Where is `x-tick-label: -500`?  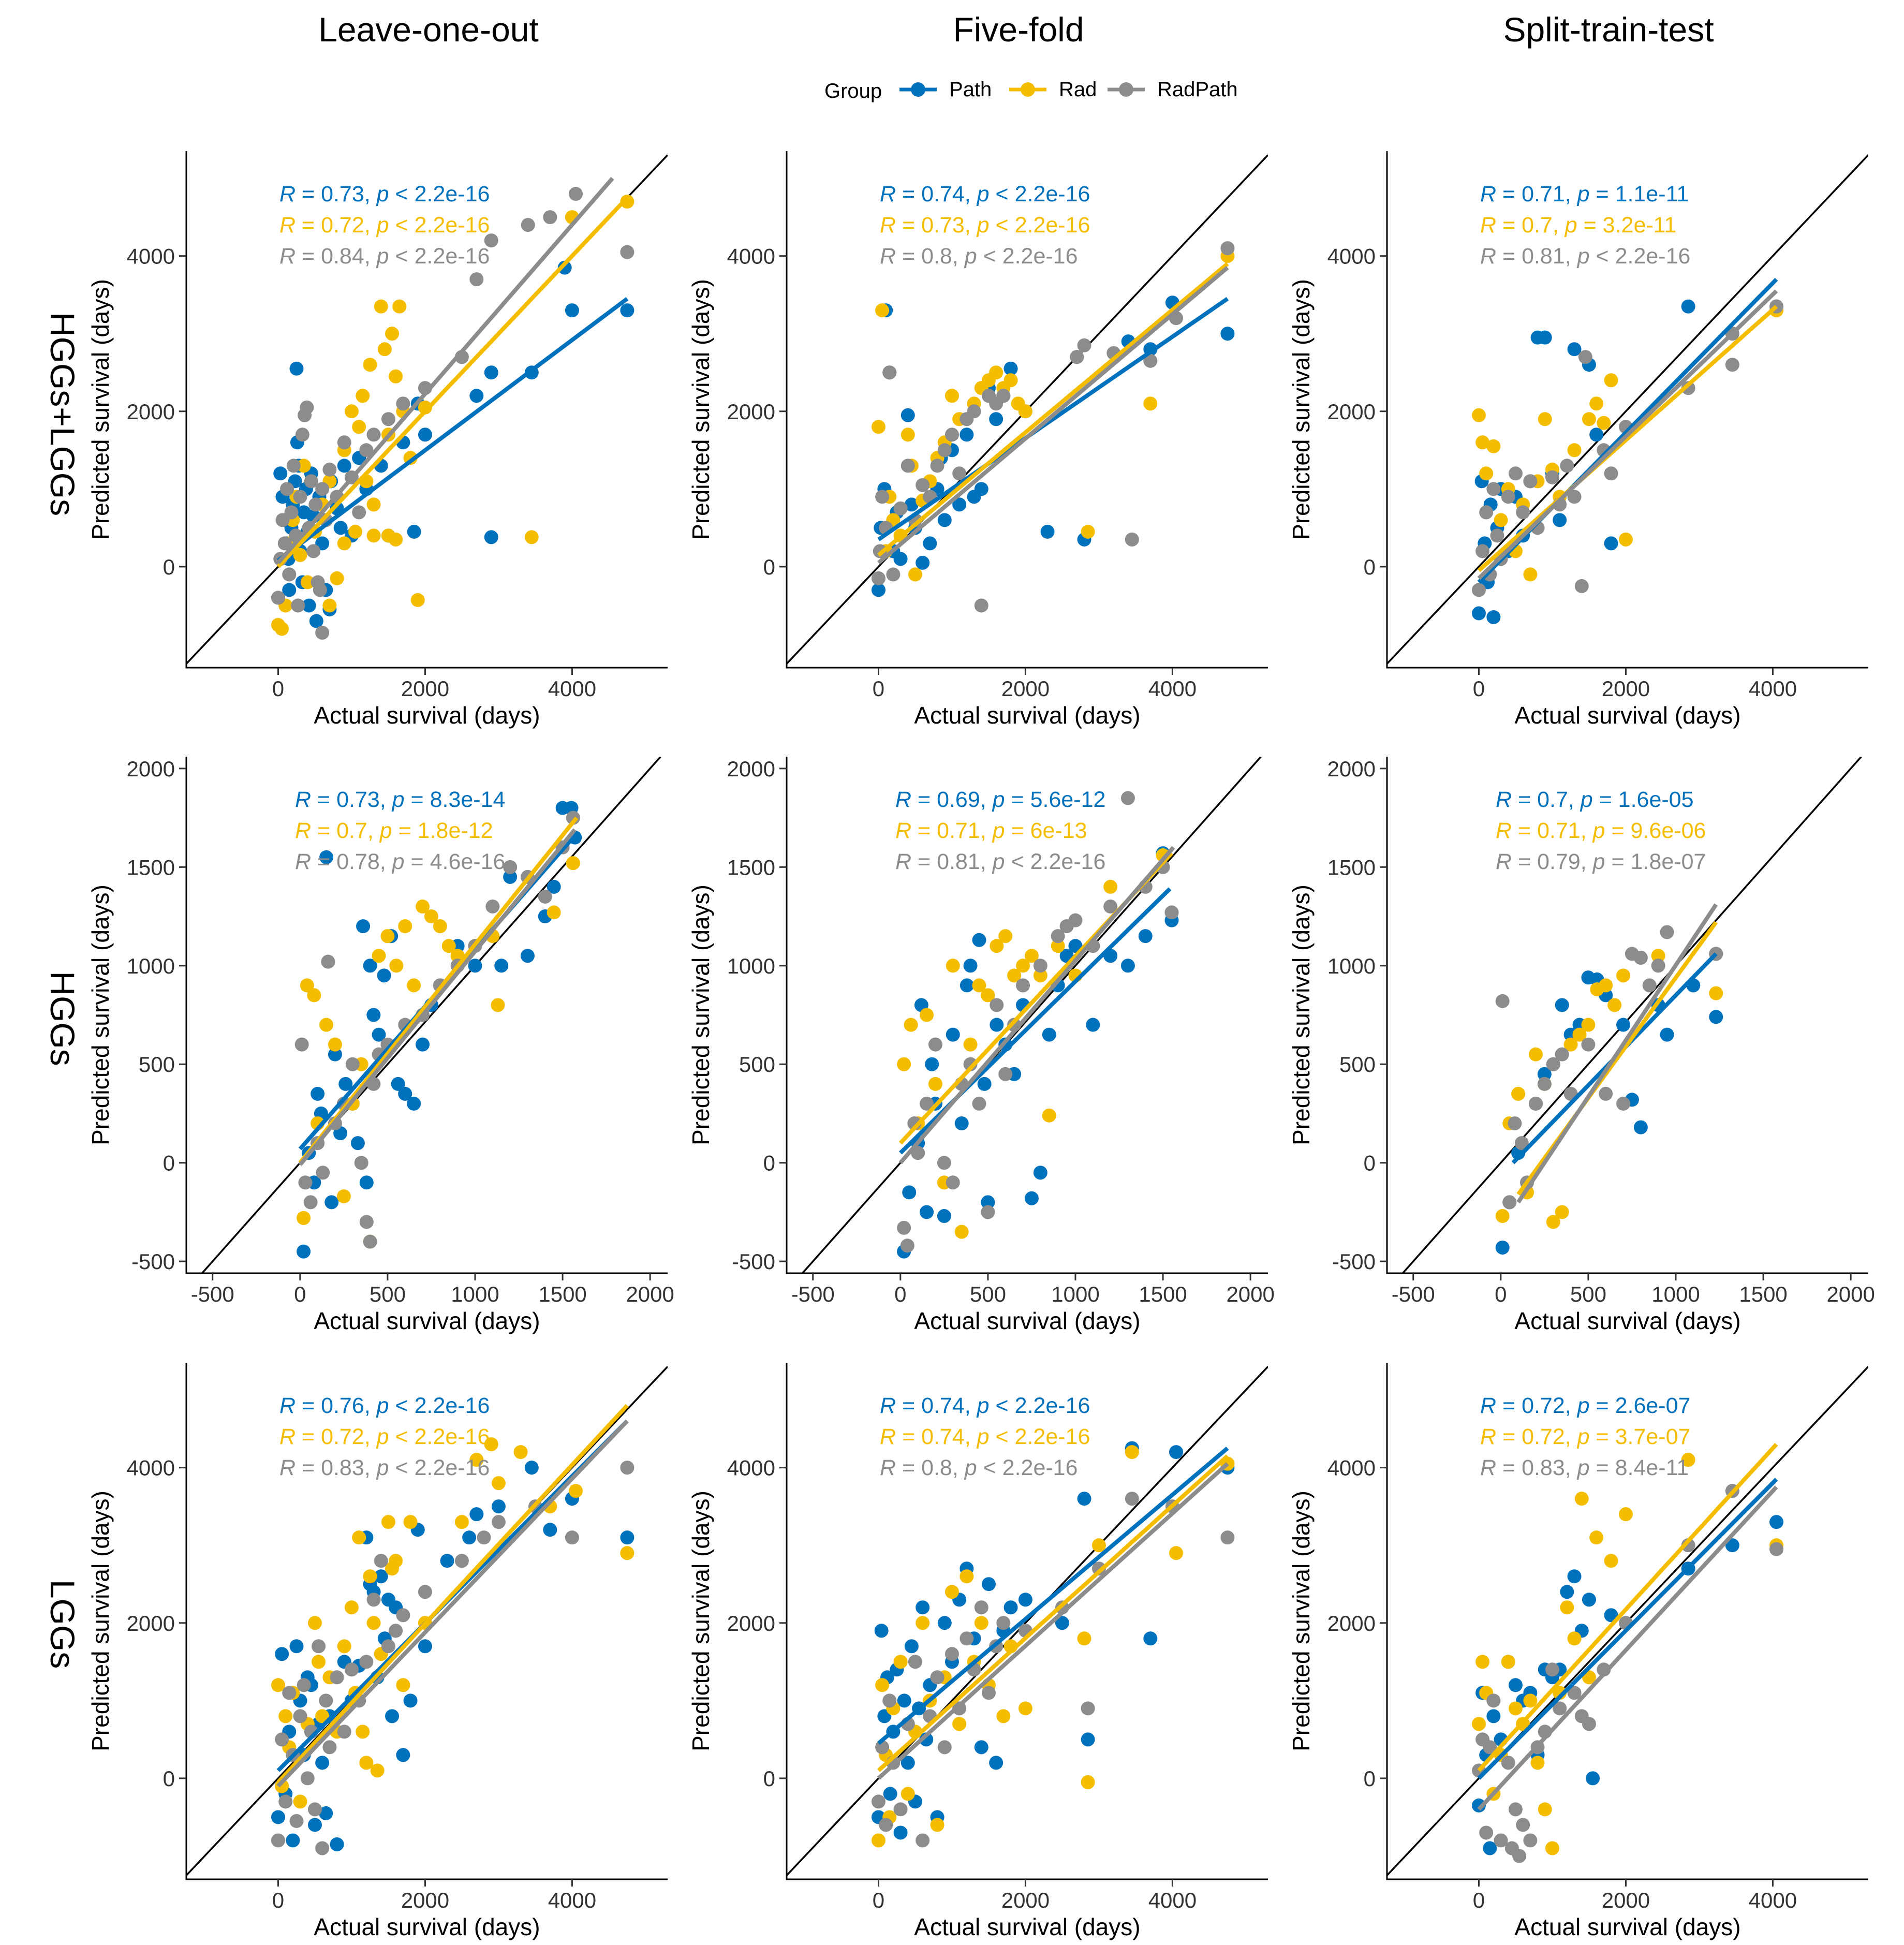 x-tick-label: -500 is located at coordinates (1413, 1294).